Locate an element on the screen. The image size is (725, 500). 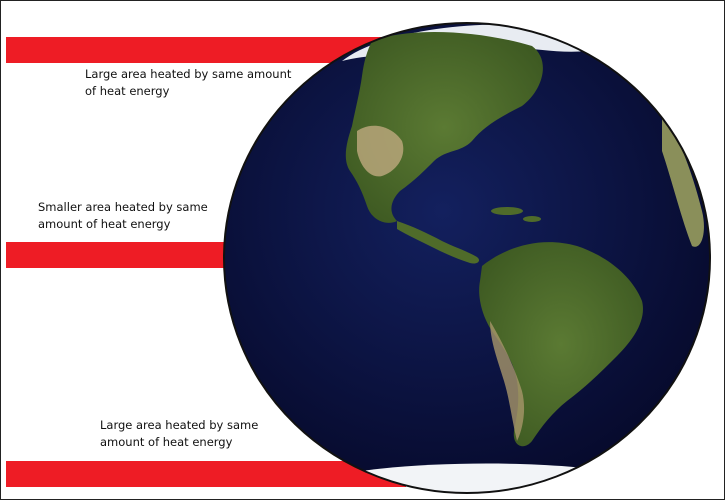
north-america-desert is located at coordinates (380, 151).